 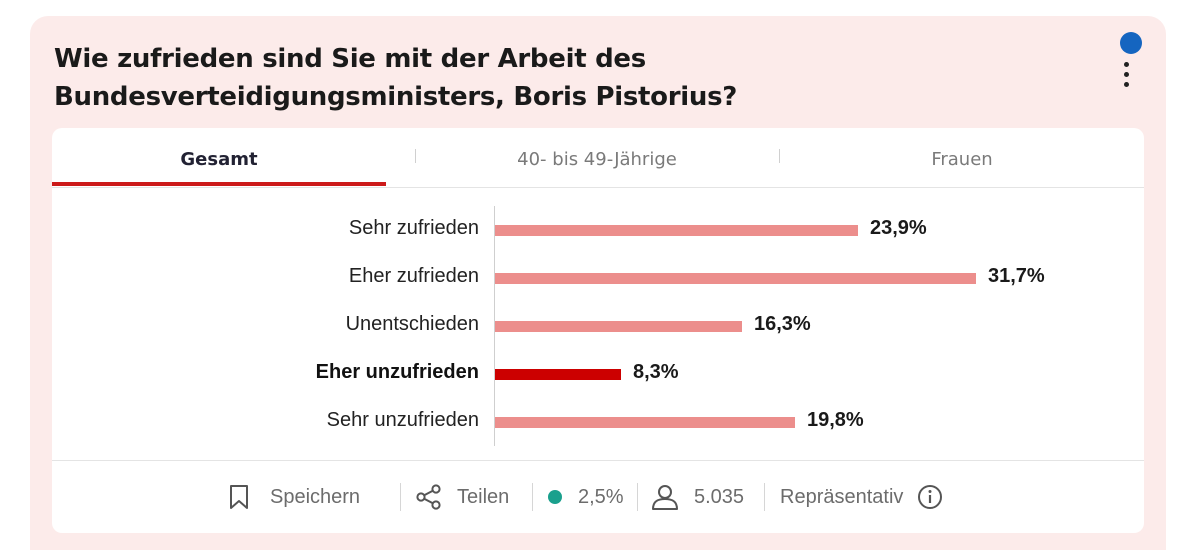 What do you see at coordinates (412, 324) in the screenshot?
I see `category-label: Unentschieden` at bounding box center [412, 324].